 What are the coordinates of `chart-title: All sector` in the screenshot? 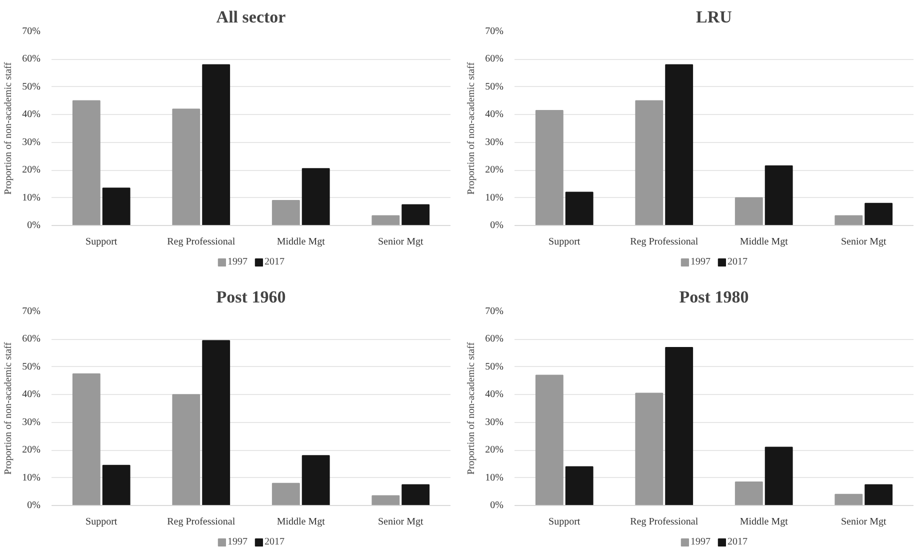 It's located at (251, 17).